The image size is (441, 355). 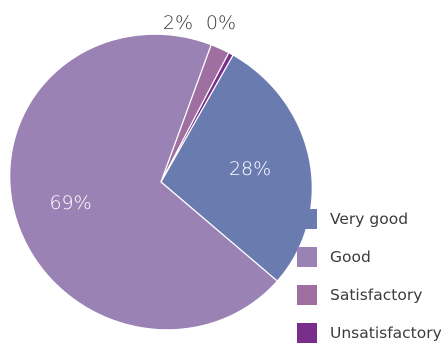 What do you see at coordinates (307, 257) in the screenshot?
I see `legend-swatch-good` at bounding box center [307, 257].